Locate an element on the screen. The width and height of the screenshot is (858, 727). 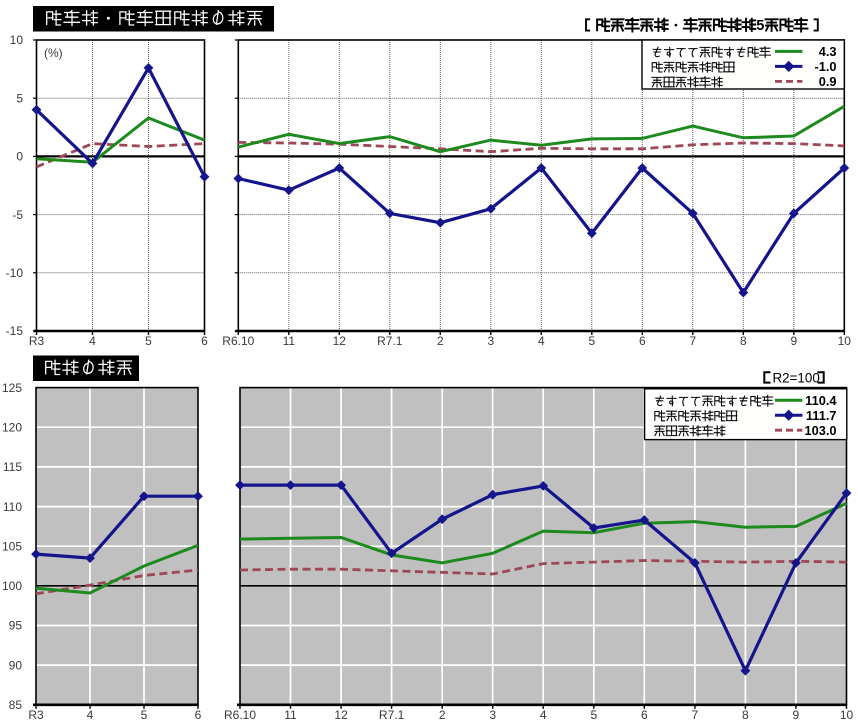
svg-text: 105 is located at coordinates (12, 546).